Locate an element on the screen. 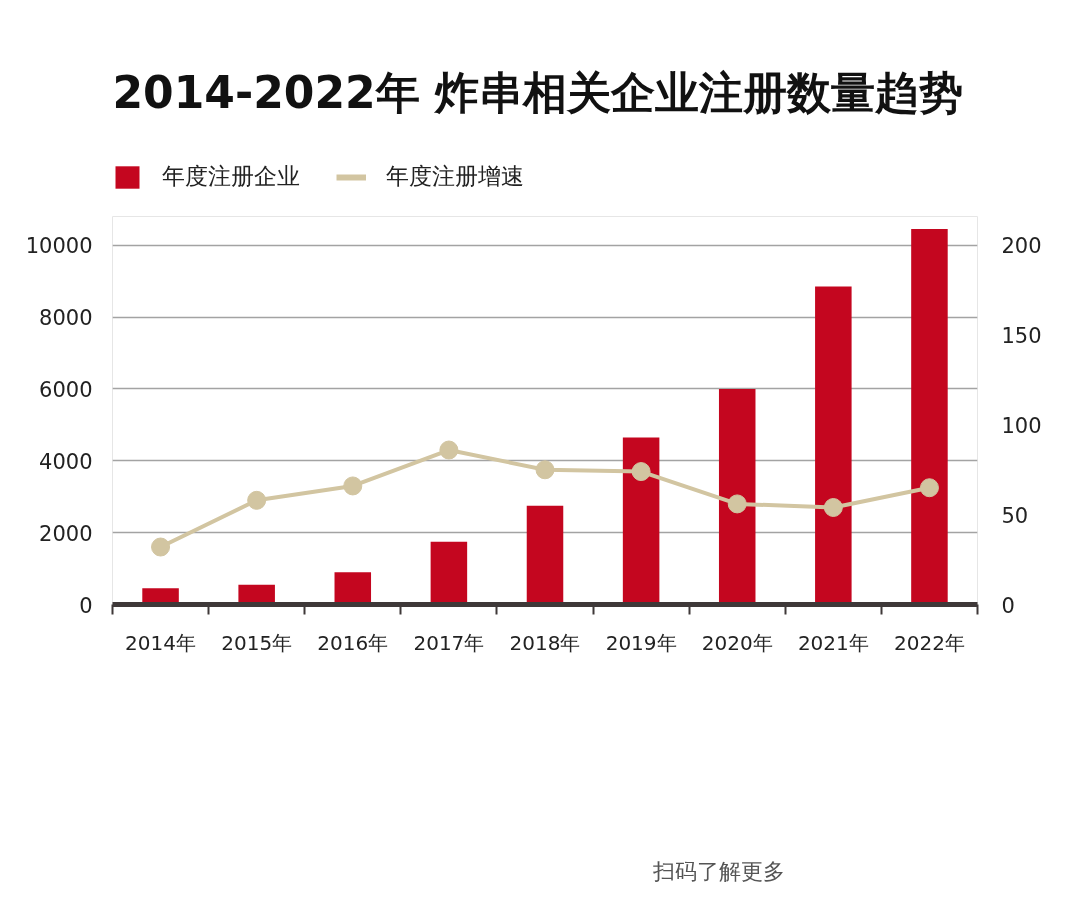  legend-label: 年度注册企业 is located at coordinates (231, 176).